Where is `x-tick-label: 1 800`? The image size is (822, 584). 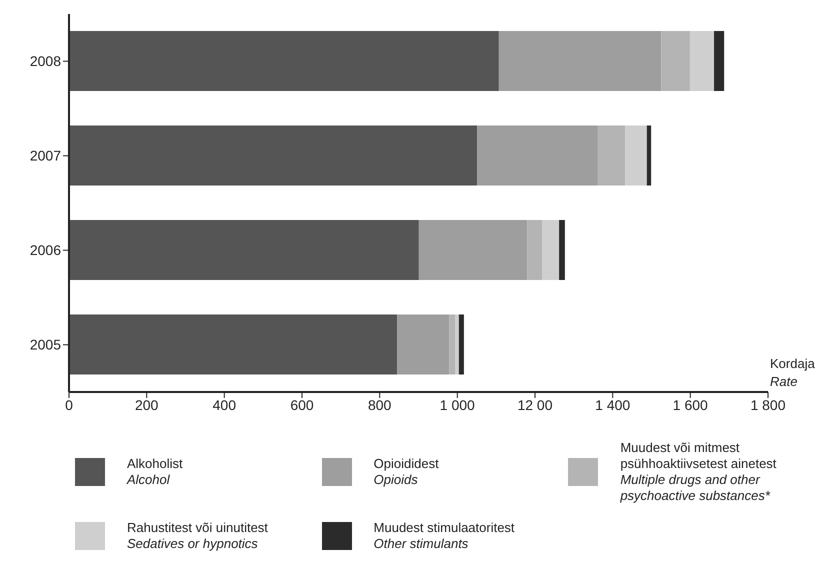 x-tick-label: 1 800 is located at coordinates (768, 404).